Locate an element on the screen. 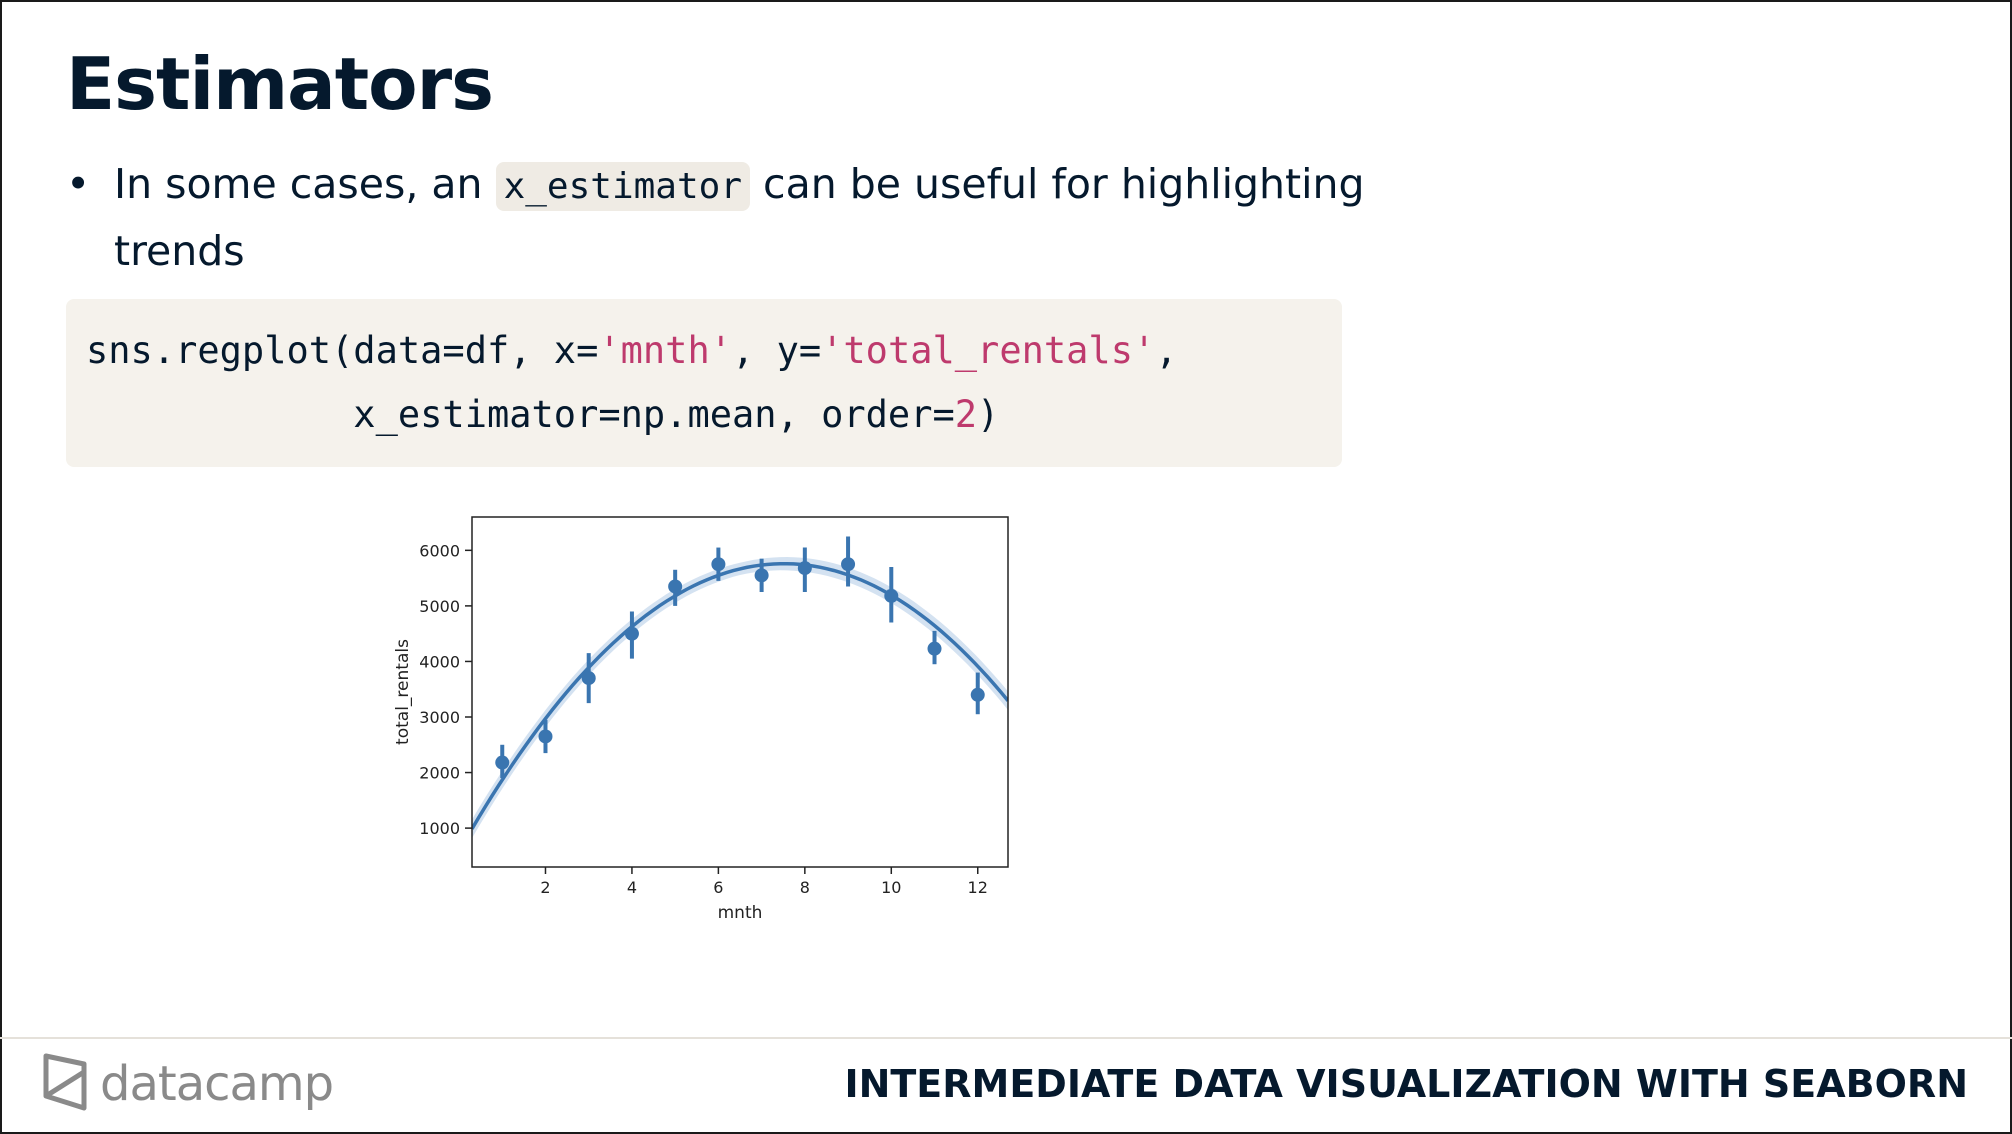 The height and width of the screenshot is (1134, 2012). datacamp-logo: datacamp is located at coordinates (192, 1084).